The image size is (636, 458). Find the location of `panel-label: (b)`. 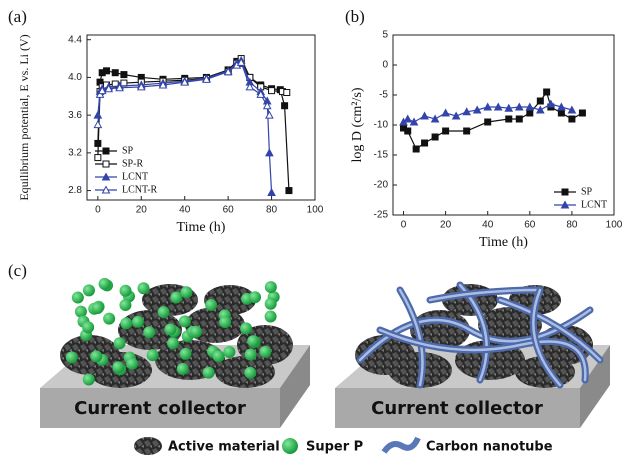

panel-label: (b) is located at coordinates (355, 16).